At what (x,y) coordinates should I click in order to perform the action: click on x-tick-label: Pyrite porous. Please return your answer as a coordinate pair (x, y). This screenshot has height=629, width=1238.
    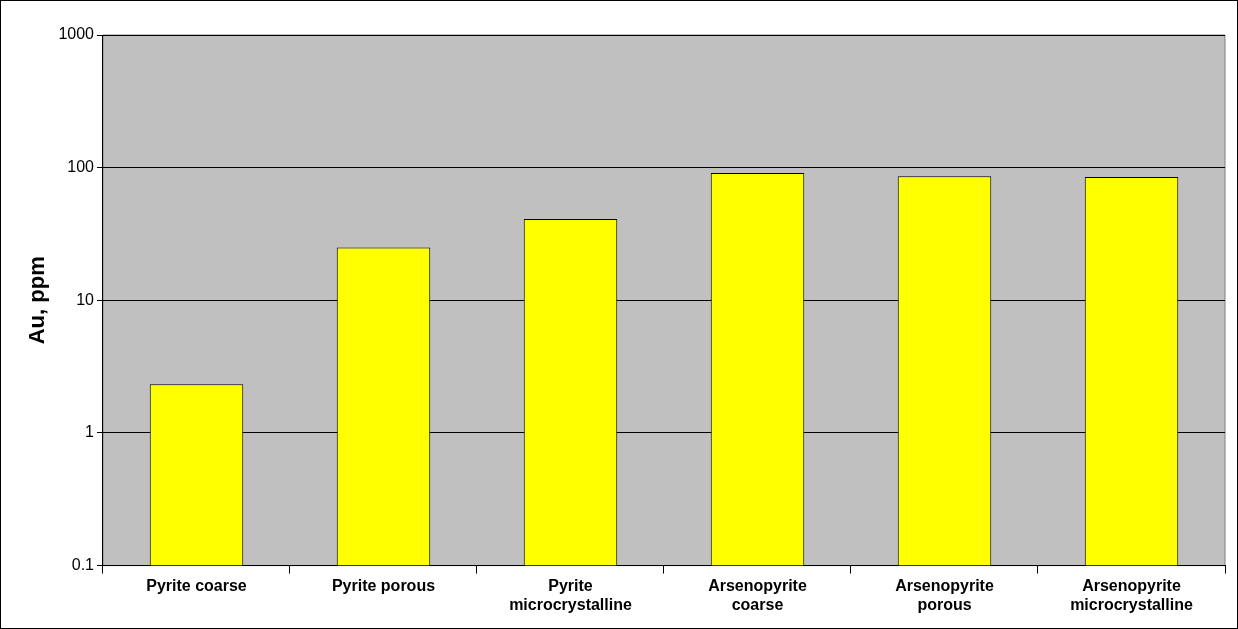
    Looking at the image, I should click on (383, 585).